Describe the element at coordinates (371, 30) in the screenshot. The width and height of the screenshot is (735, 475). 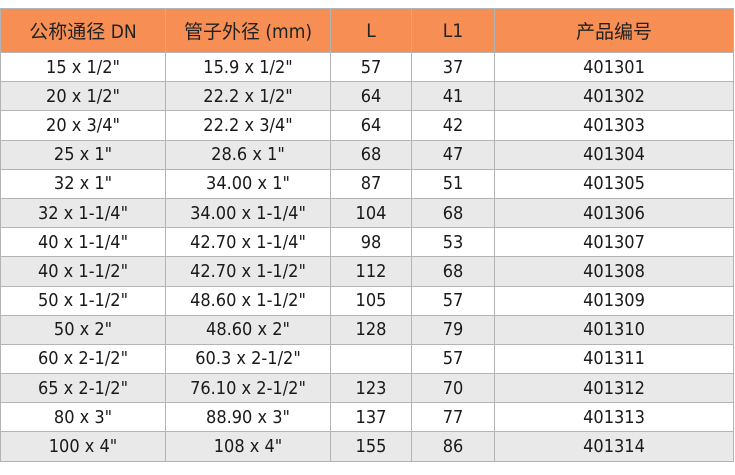
I see `header-l: L` at that location.